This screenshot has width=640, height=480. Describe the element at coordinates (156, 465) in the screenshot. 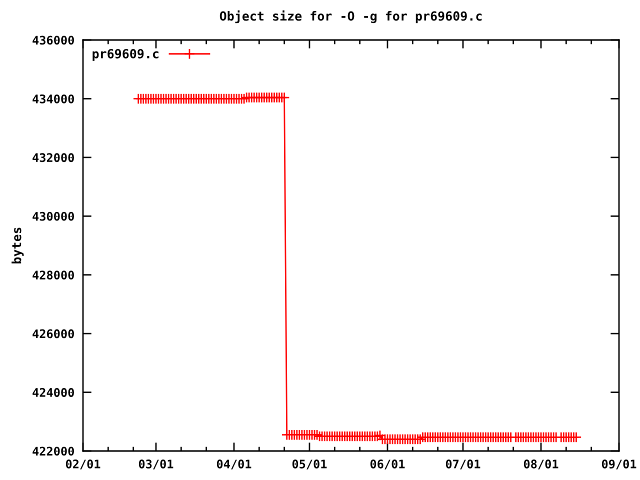

I see `x-tick-label: 03/01` at that location.